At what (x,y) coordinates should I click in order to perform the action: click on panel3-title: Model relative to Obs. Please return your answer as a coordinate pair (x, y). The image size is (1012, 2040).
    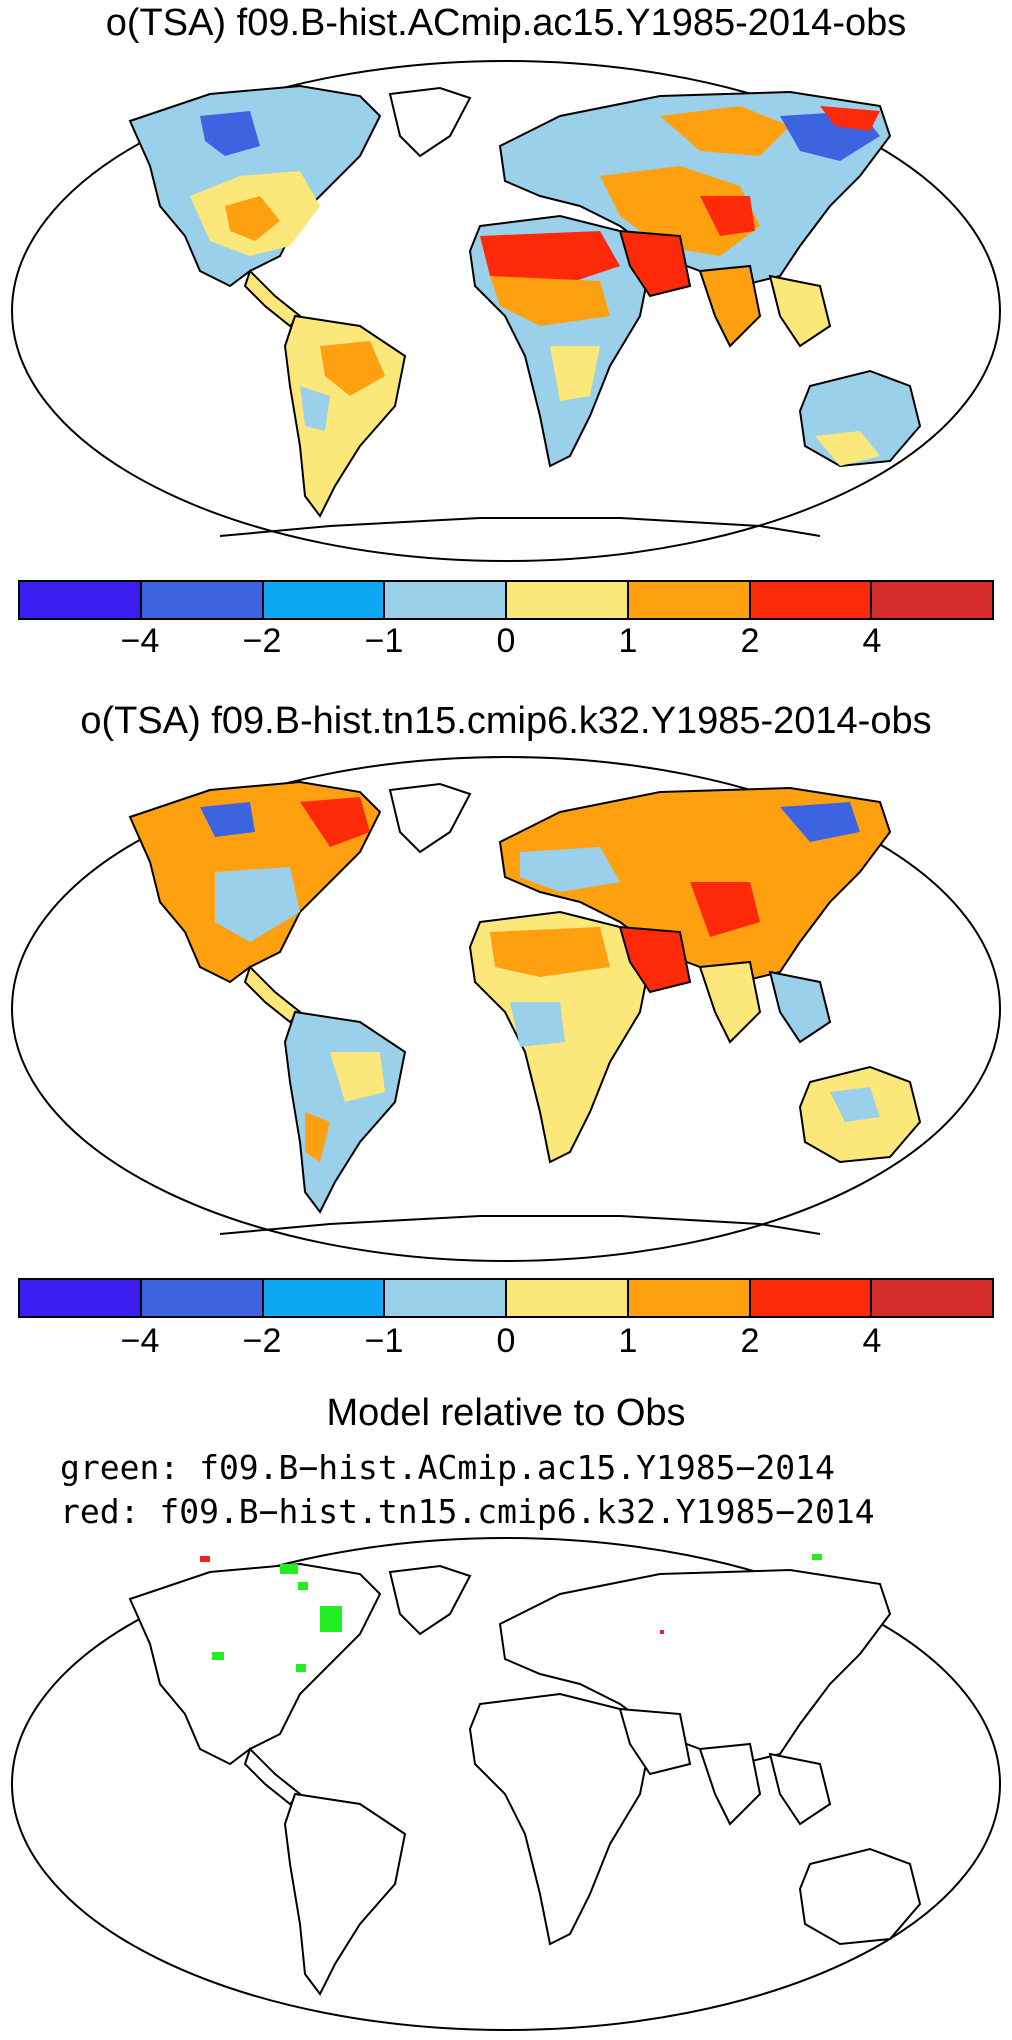
    Looking at the image, I should click on (506, 1413).